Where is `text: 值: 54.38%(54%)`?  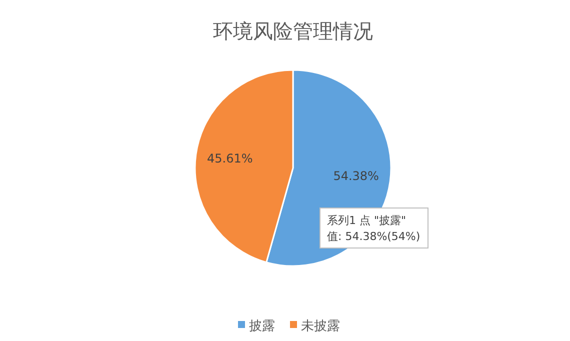
text: 值: 54.38%(54%) is located at coordinates (373, 236).